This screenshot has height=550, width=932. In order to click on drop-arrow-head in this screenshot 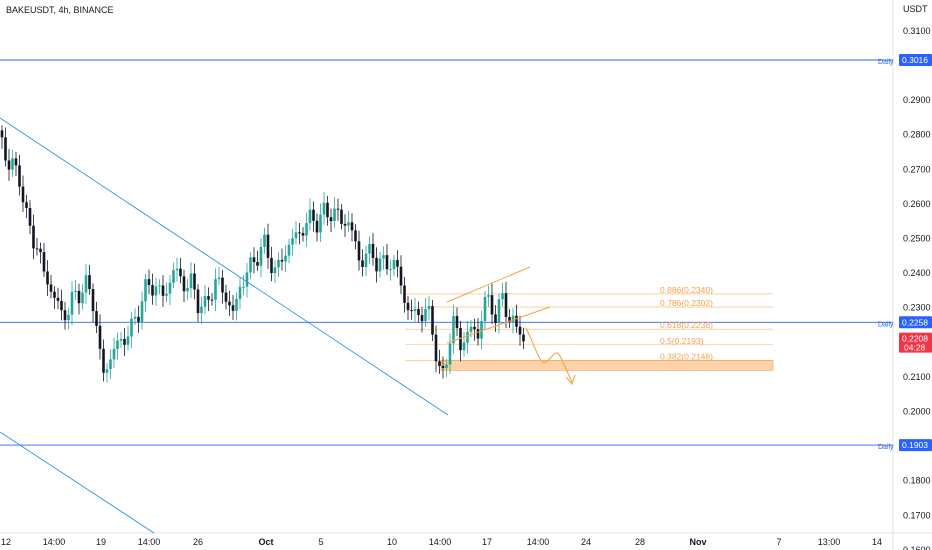, I will do `click(570, 380)`.